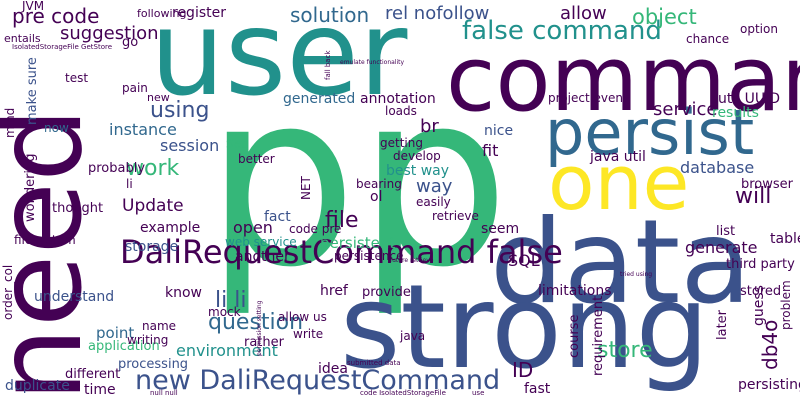 The width and height of the screenshot is (800, 400). What do you see at coordinates (54, 253) in the screenshot?
I see `word-need: need` at bounding box center [54, 253].